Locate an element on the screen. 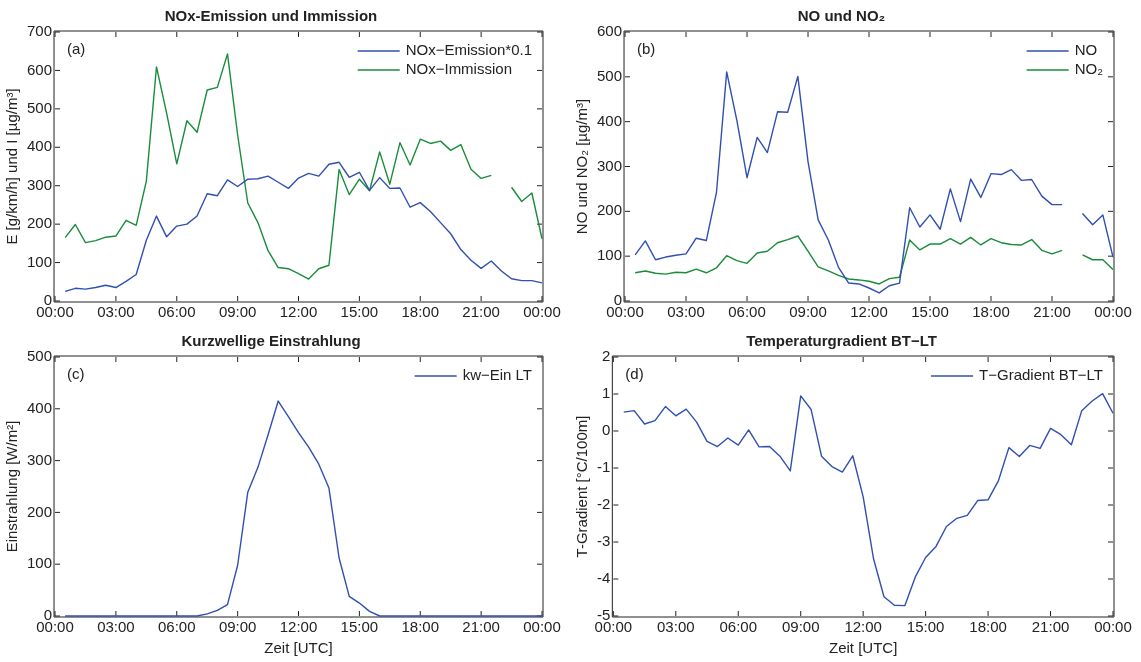  y-axis-title: Einstrahlung [W/m²] is located at coordinates (12, 486).